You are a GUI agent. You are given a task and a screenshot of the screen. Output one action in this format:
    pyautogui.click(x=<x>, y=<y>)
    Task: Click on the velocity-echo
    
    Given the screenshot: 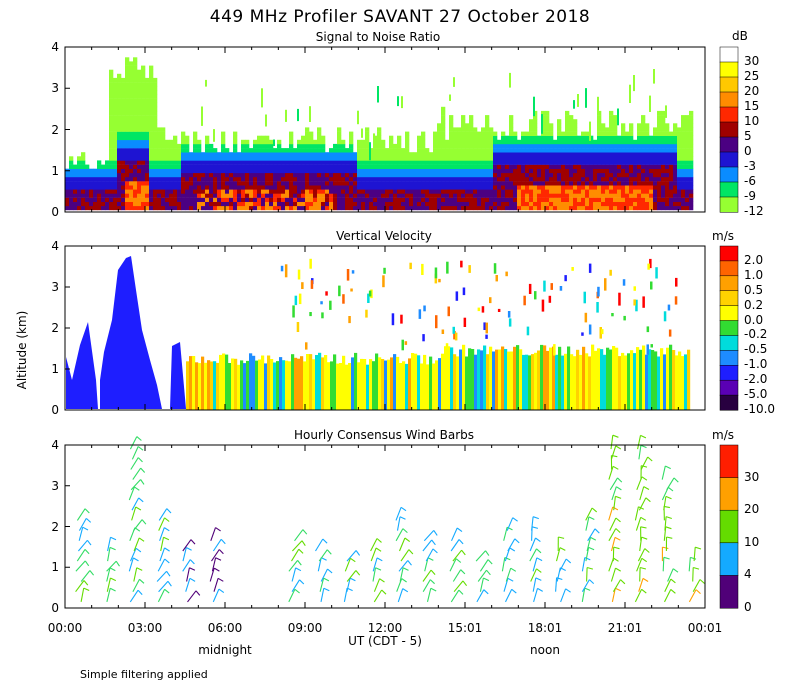 What is the action you would take?
    pyautogui.click(x=293, y=311)
    